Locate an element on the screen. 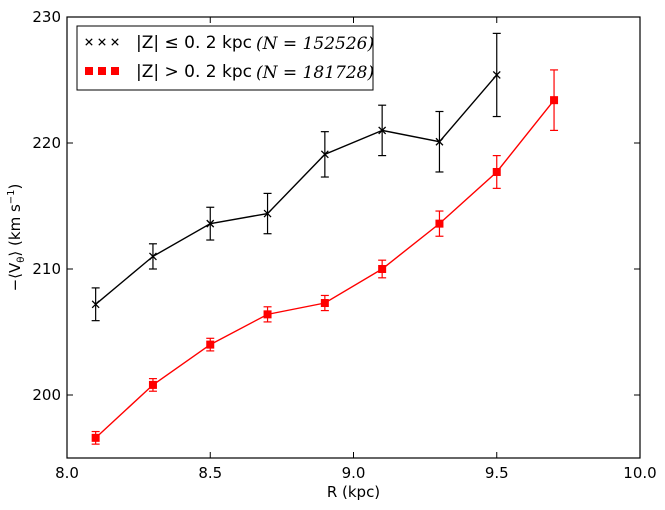 This screenshot has width=665, height=510. y-axis-label: −⟨Vθ⟩ (km s−1) is located at coordinates (16, 238).